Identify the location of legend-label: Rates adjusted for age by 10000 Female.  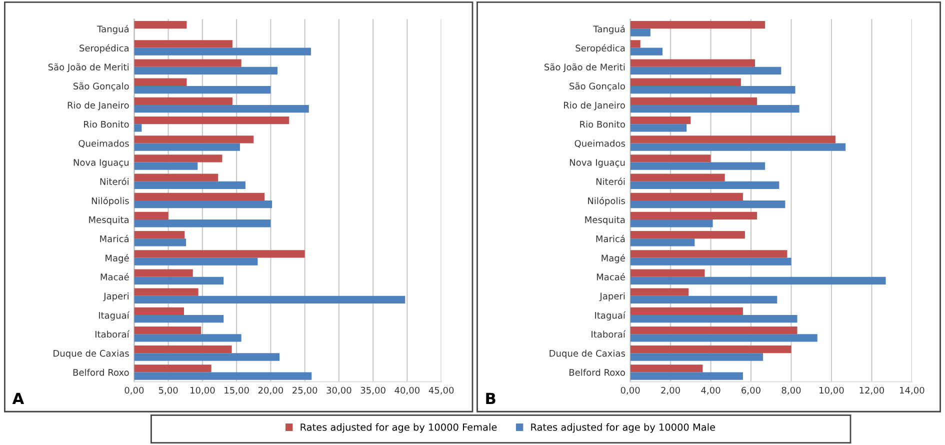
(398, 428).